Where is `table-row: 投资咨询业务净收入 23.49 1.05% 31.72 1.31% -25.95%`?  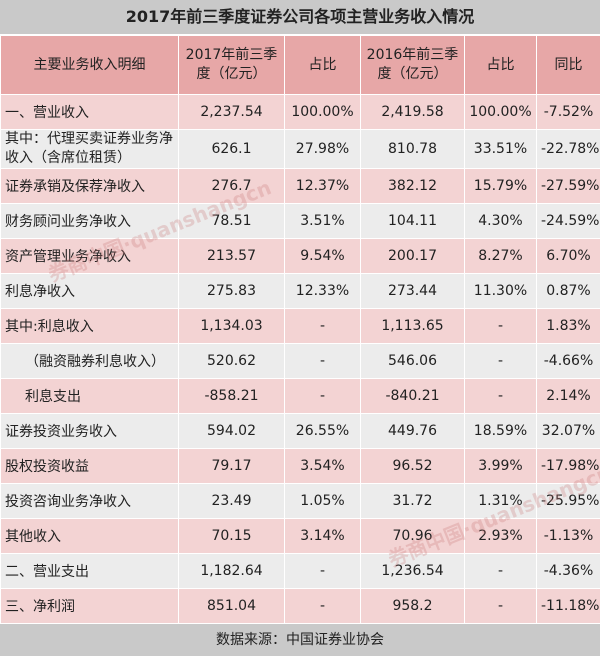 table-row: 投资咨询业务净收入 23.49 1.05% 31.72 1.31% -25.95% is located at coordinates (300, 501).